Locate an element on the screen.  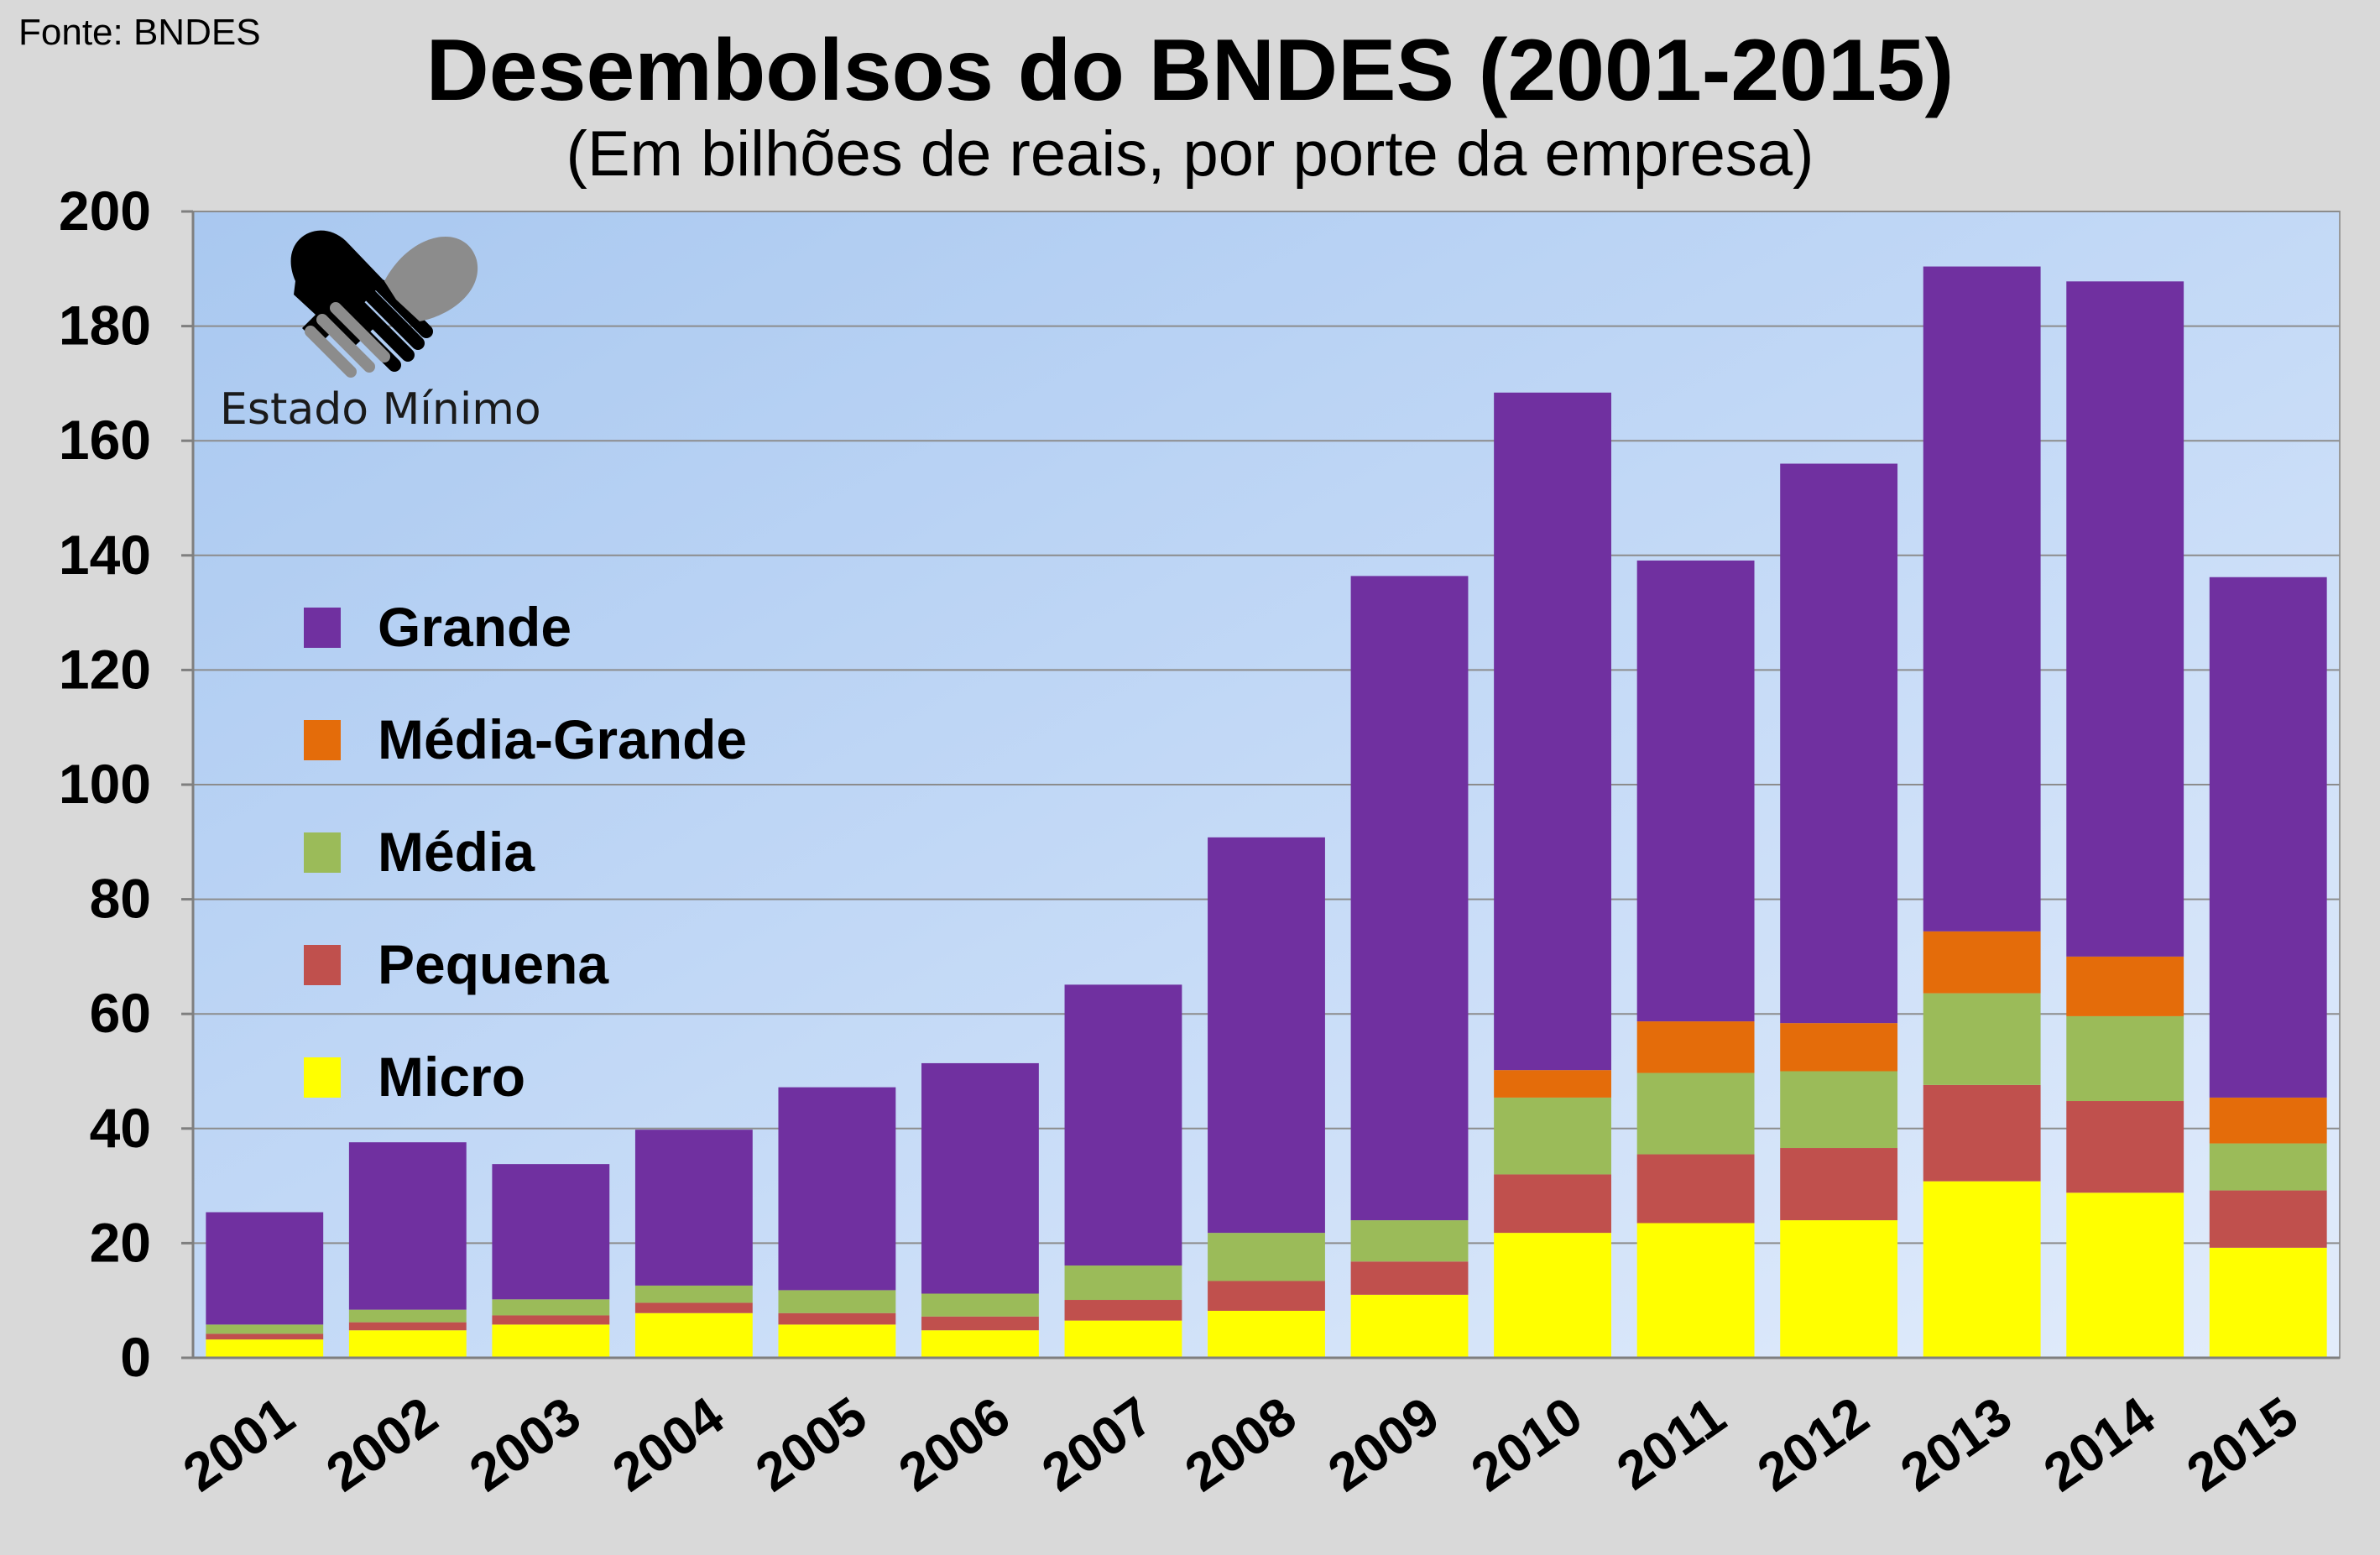
x-tick-label: 2014 is located at coordinates (2099, 1444).